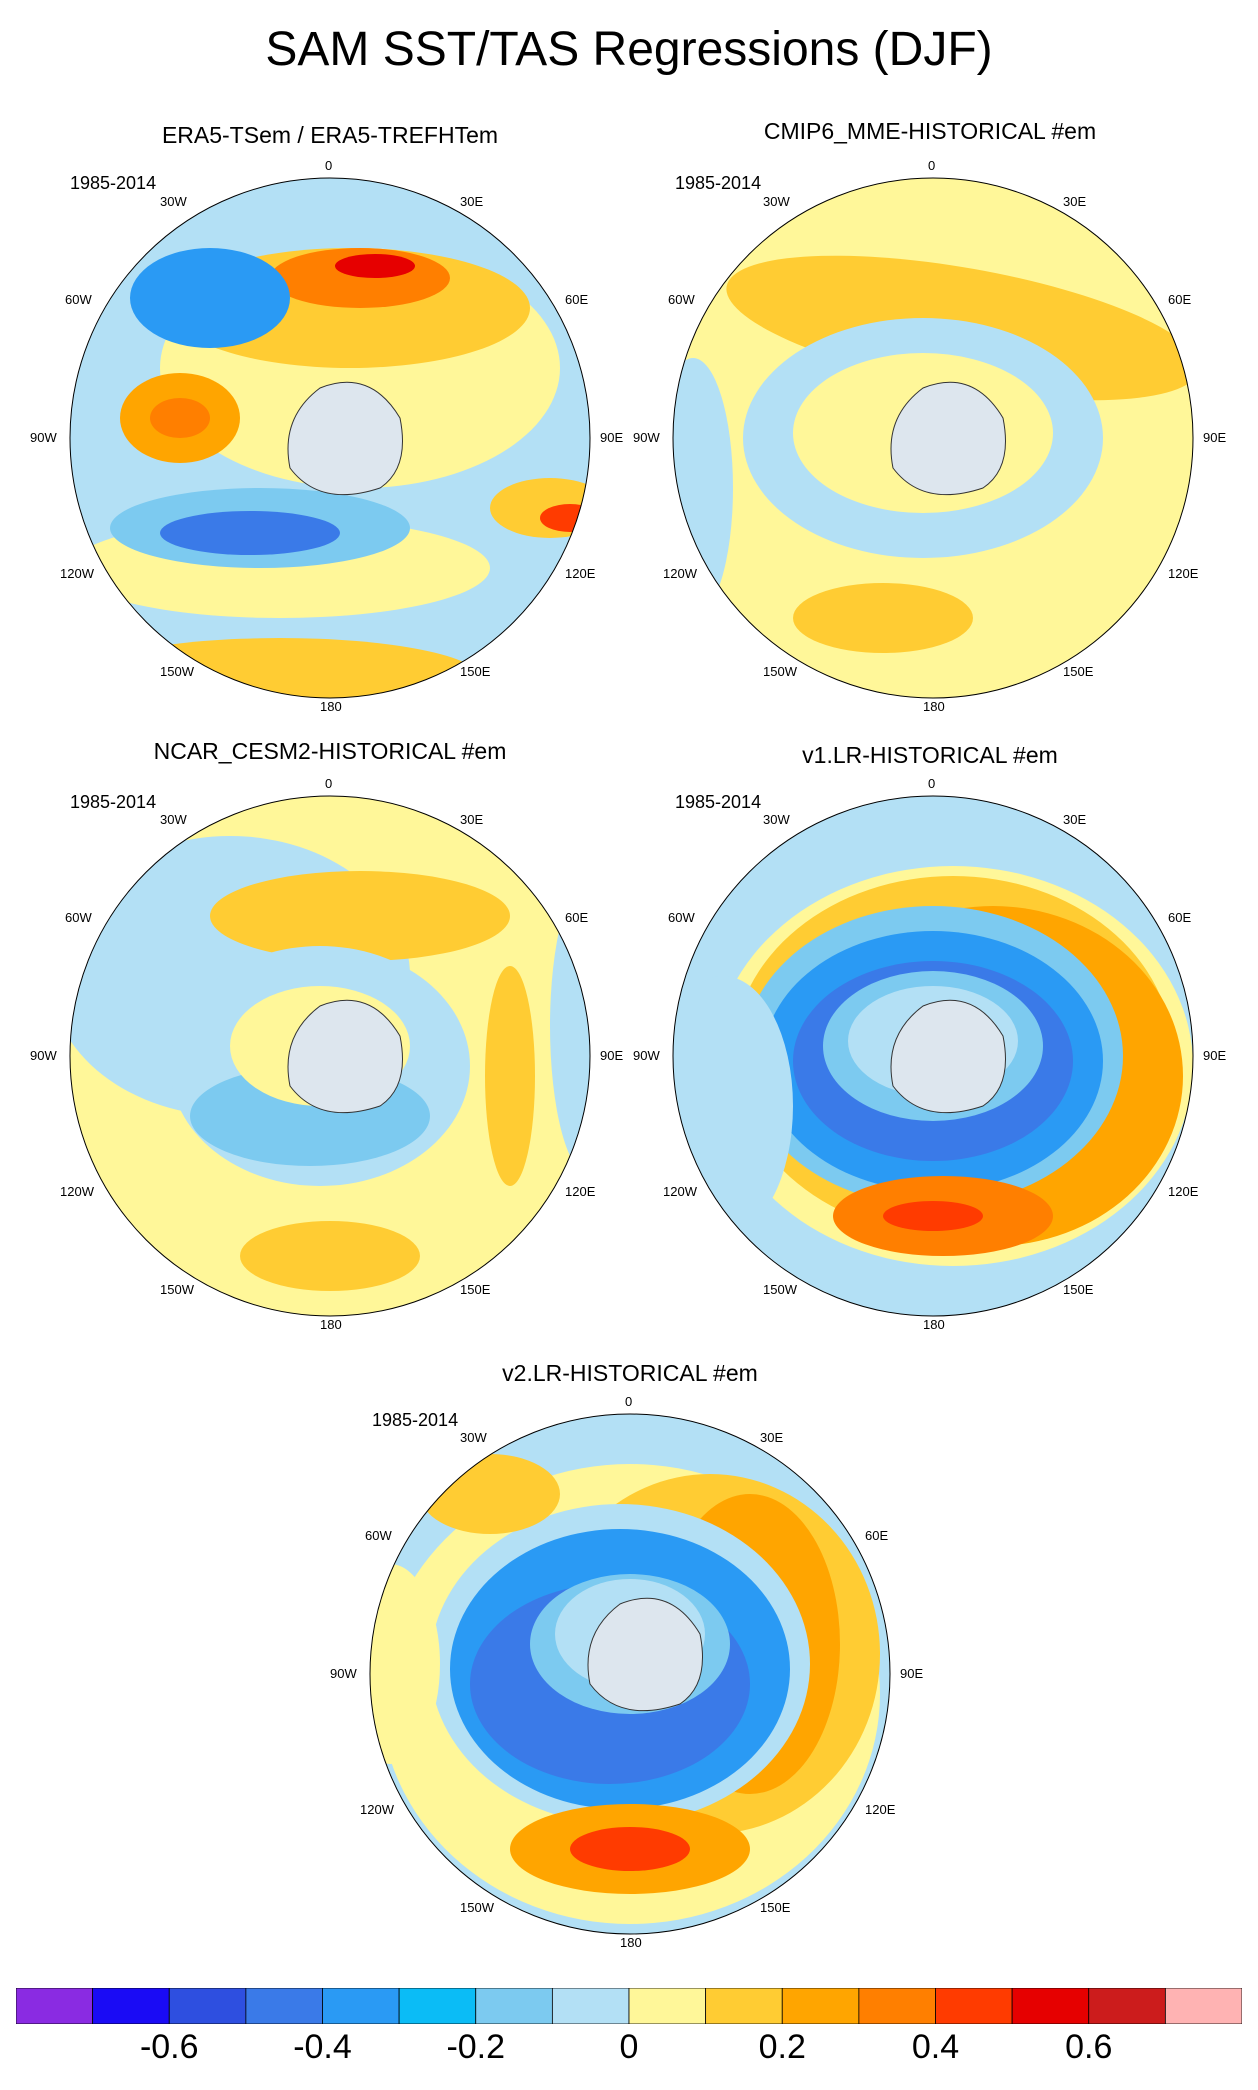  What do you see at coordinates (782, 2047) in the screenshot?
I see `colorbar-tick-label: 0.2` at bounding box center [782, 2047].